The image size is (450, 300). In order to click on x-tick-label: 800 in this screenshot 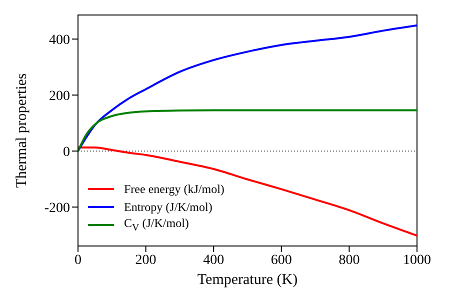, I will do `click(349, 260)`.